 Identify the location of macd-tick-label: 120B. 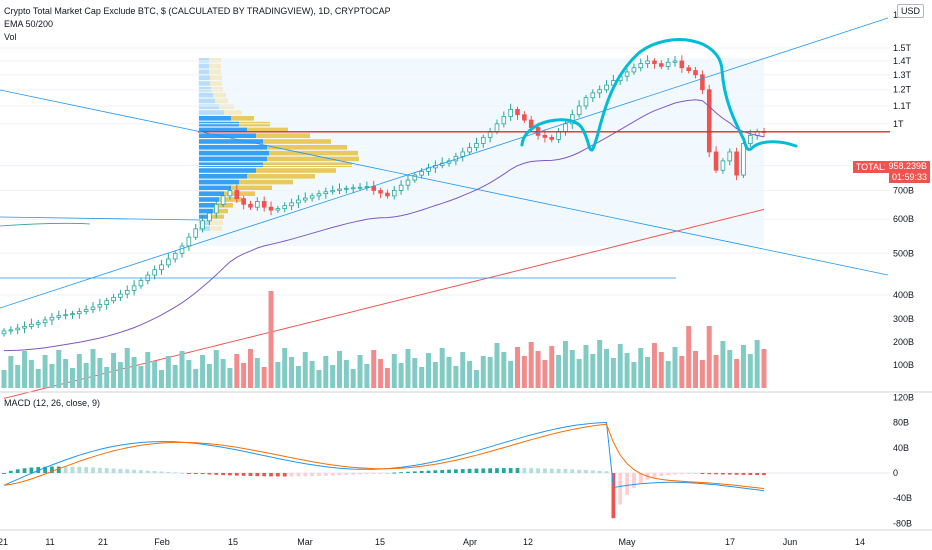
(903, 397).